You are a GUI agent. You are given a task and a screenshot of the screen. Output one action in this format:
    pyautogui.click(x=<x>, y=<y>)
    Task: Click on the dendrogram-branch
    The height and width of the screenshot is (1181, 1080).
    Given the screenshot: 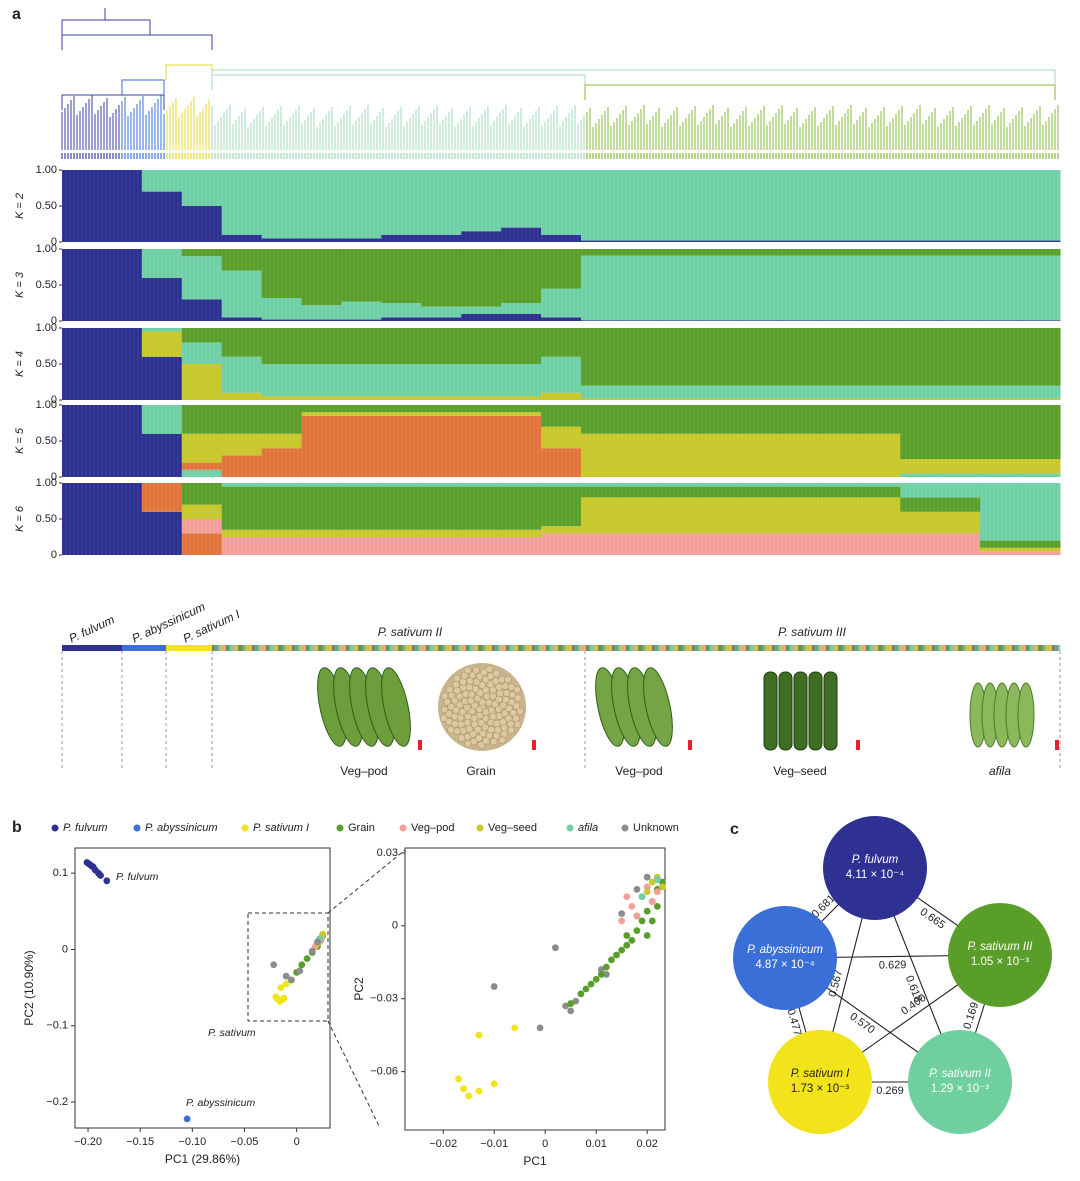 What is the action you would take?
    pyautogui.click(x=820, y=92)
    